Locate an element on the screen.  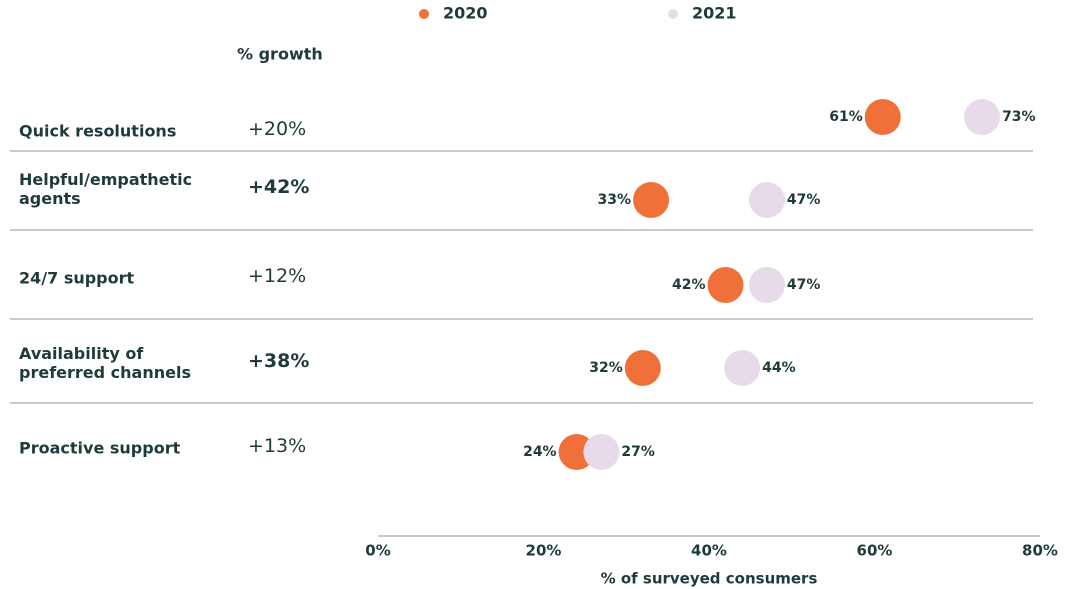
data-label: 61% is located at coordinates (846, 117).